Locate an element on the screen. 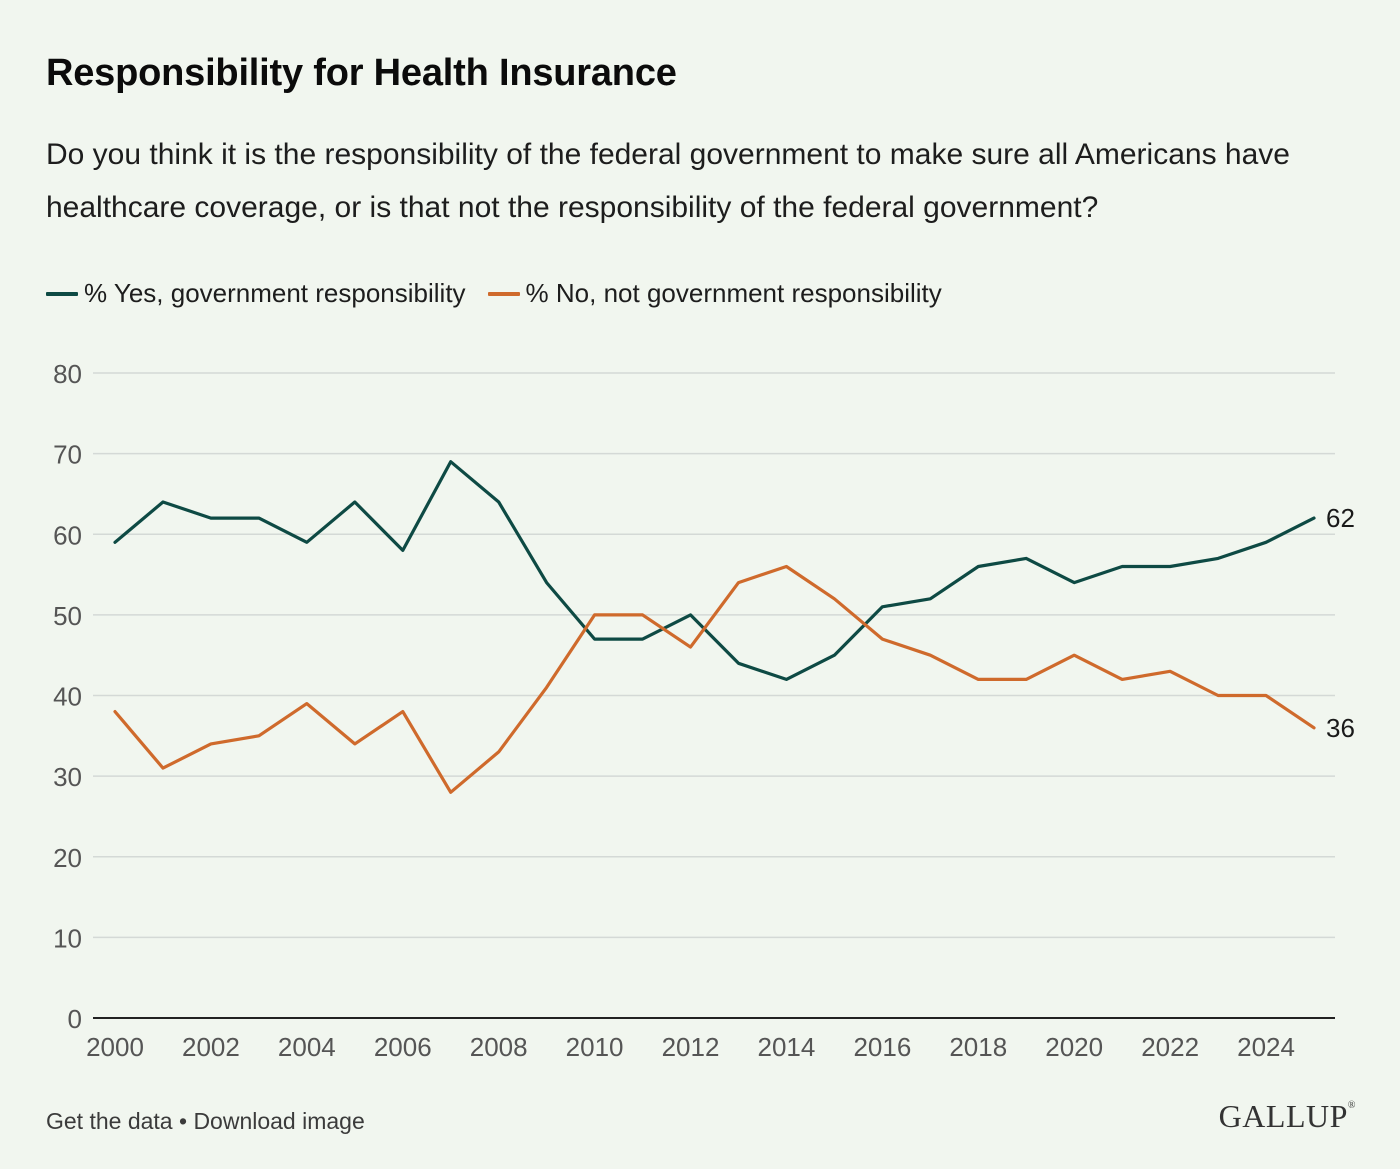 The image size is (1400, 1169). x-tick-label-2004: 2004 is located at coordinates (307, 1047).